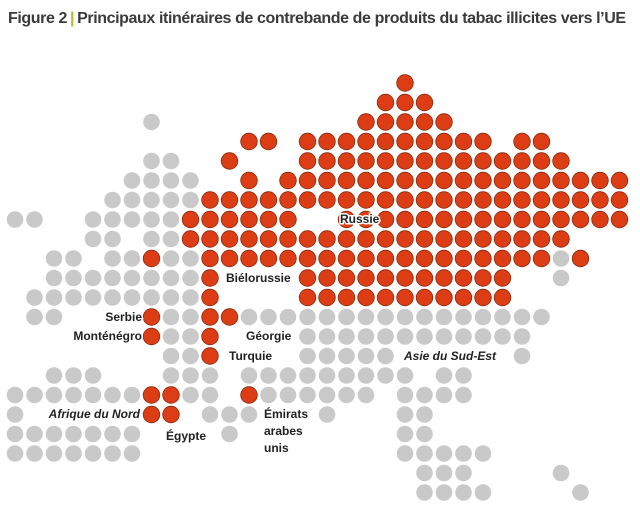  What do you see at coordinates (286, 430) in the screenshot?
I see `label: Émirats arabes unis` at bounding box center [286, 430].